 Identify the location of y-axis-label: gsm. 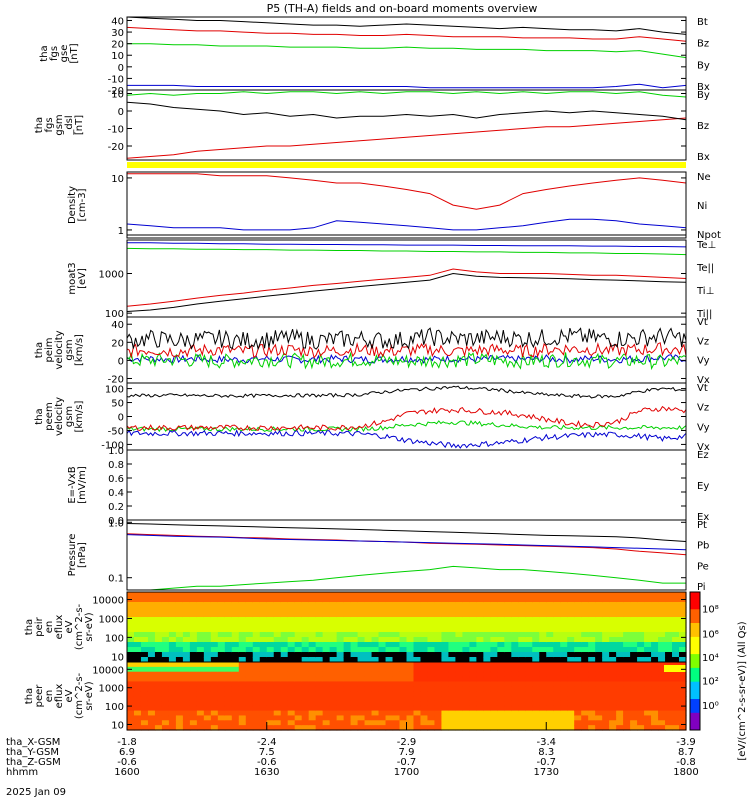
(69, 416).